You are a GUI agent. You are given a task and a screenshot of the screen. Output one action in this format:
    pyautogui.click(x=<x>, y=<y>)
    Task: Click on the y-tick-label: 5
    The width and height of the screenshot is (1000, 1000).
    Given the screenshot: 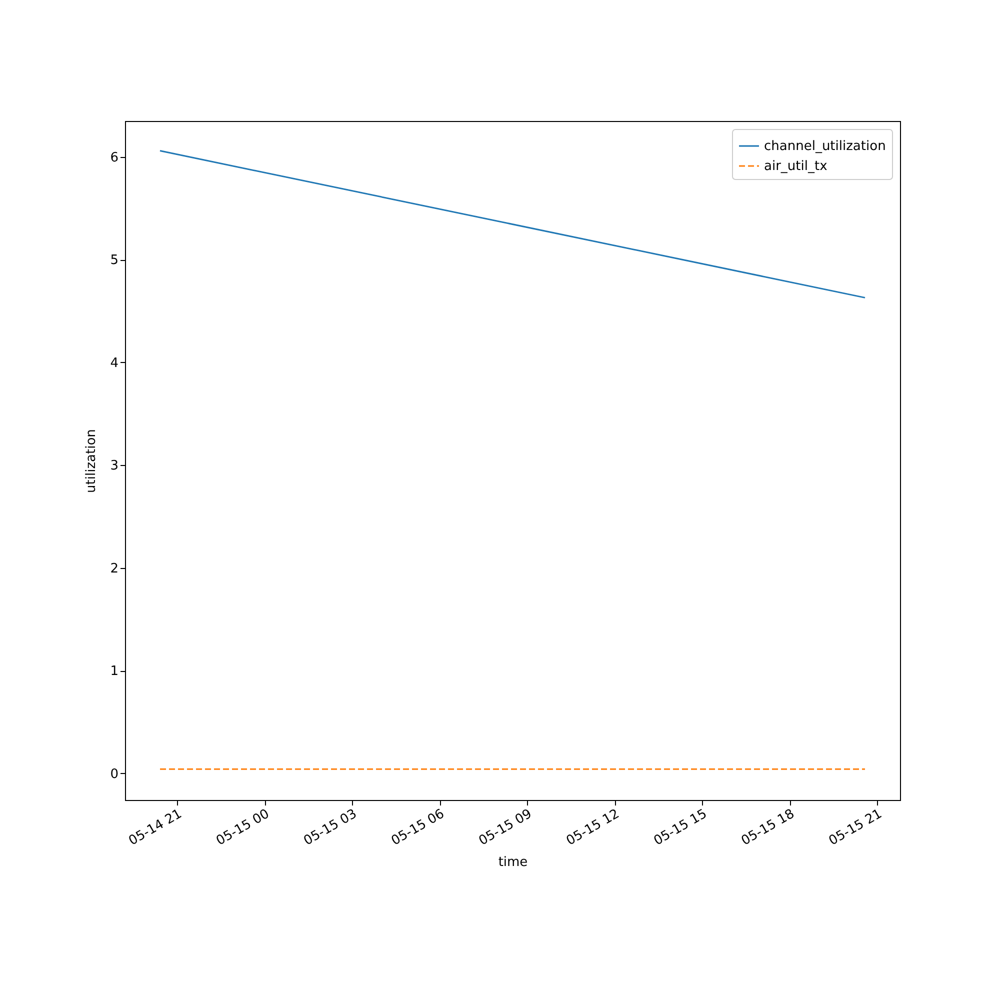 What is the action you would take?
    pyautogui.click(x=114, y=260)
    